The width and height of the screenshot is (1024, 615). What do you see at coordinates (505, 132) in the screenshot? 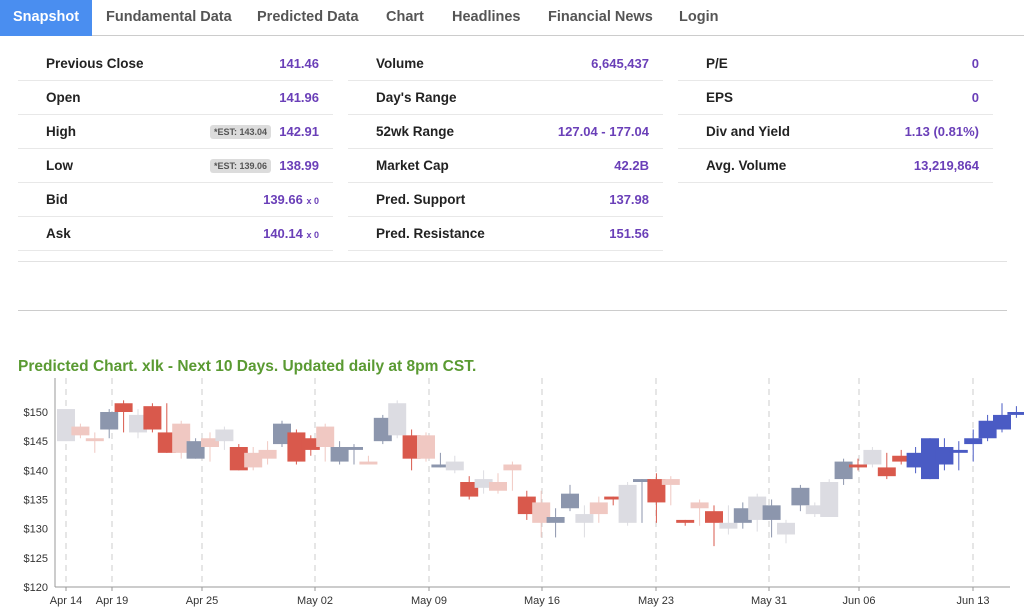
I see `stat-row-52wk-range: 52wk Range 127.04 - 177.04` at bounding box center [505, 132].